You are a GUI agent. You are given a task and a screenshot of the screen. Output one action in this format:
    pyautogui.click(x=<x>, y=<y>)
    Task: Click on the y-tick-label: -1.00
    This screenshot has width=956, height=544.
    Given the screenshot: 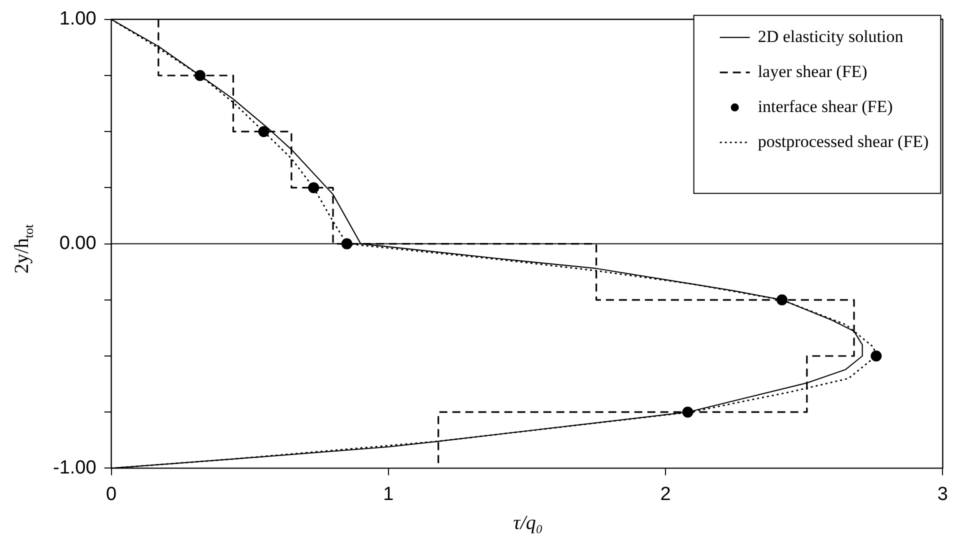 What is the action you would take?
    pyautogui.click(x=74, y=467)
    